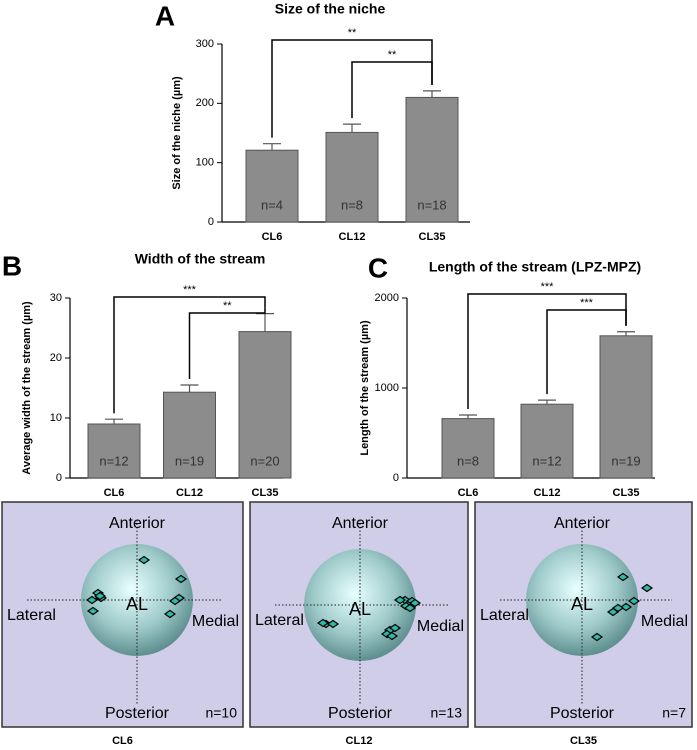 The height and width of the screenshot is (750, 697). What do you see at coordinates (674, 713) in the screenshot?
I see `n-label: n=7` at bounding box center [674, 713].